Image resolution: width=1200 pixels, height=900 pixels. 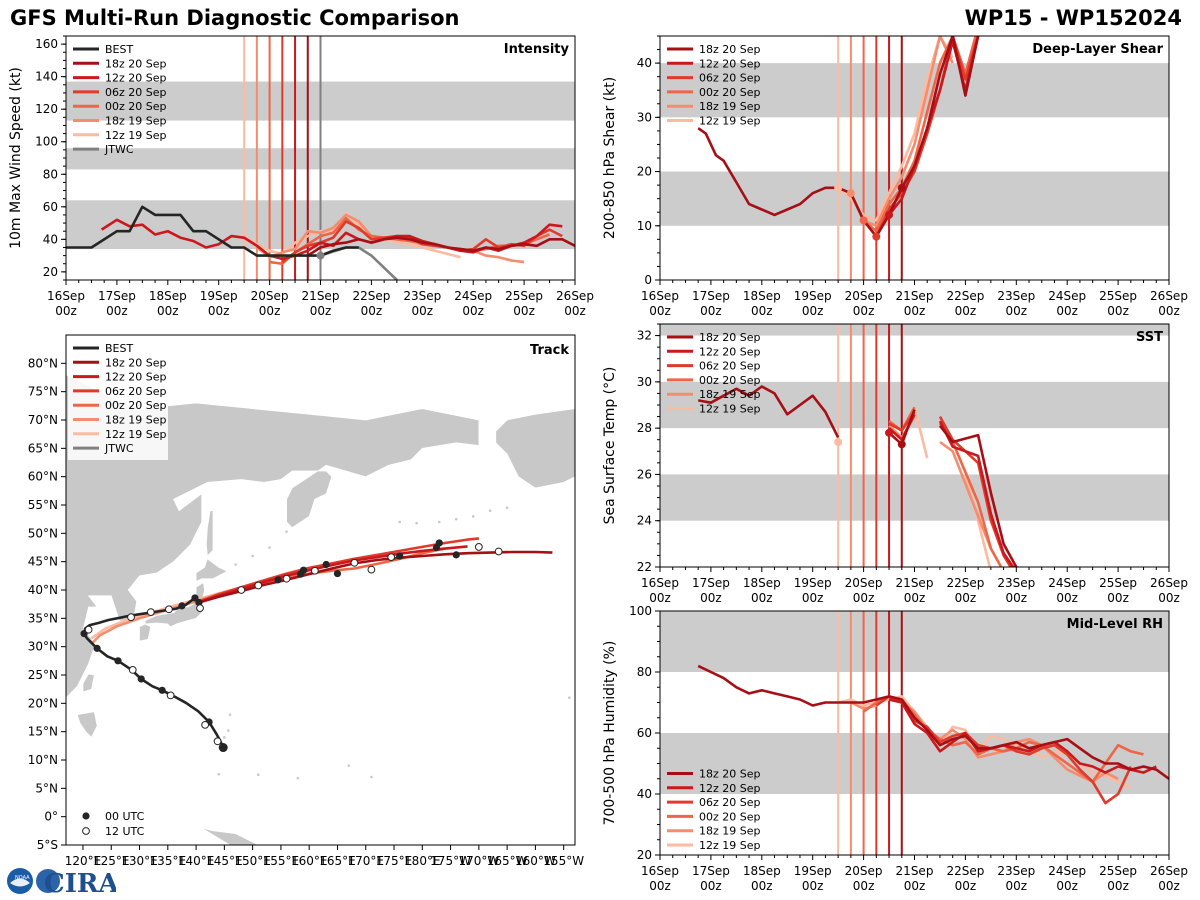 What do you see at coordinates (563, 861) in the screenshot?
I see `x-tick-label: 155°W` at bounding box center [563, 861].